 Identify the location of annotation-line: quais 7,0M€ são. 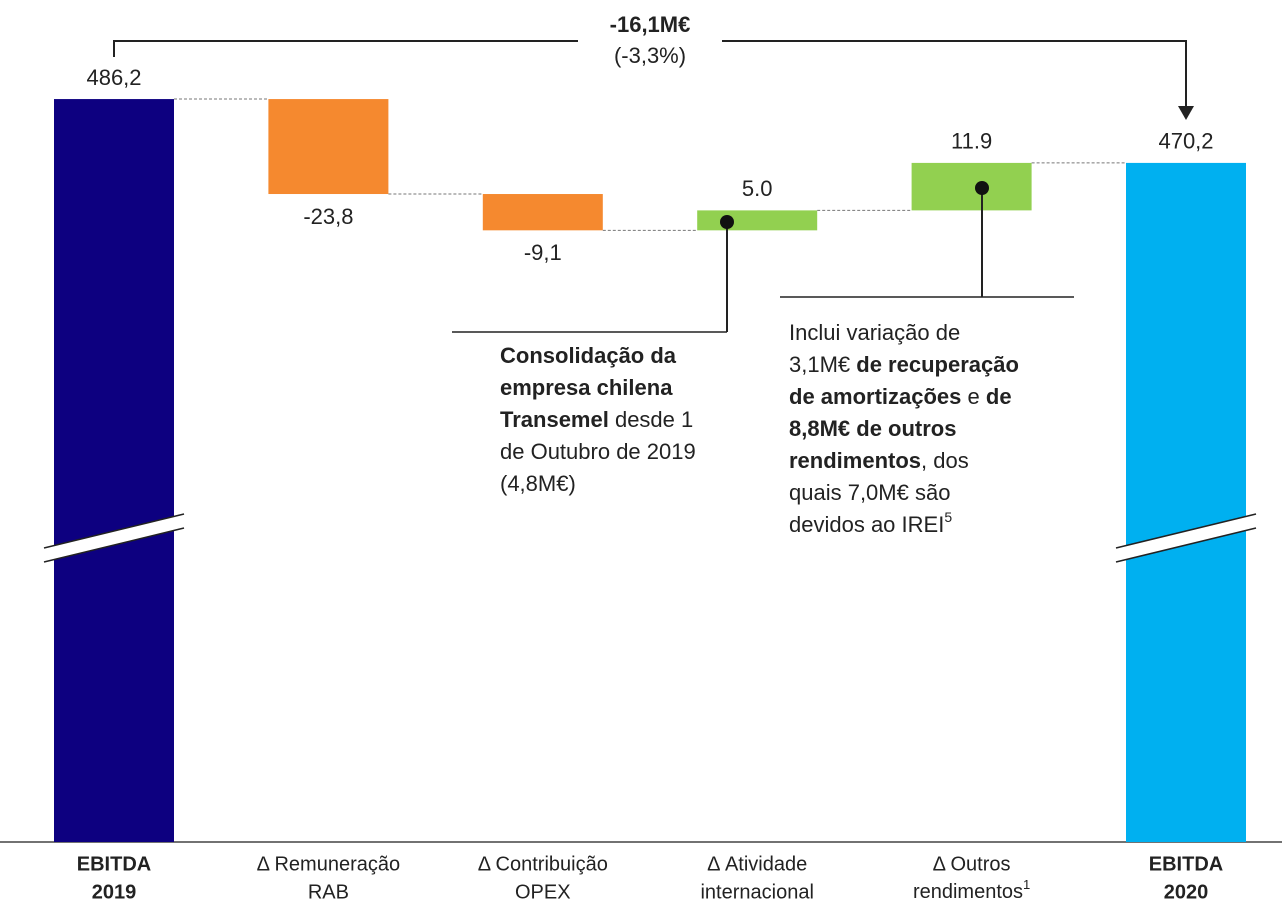
(869, 492).